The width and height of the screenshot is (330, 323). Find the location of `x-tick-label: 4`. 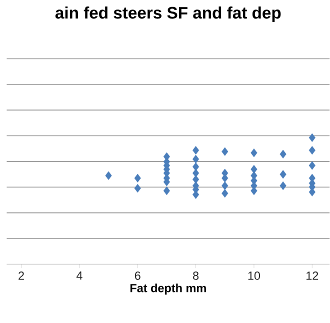

x-tick-label: 4 is located at coordinates (79, 276).